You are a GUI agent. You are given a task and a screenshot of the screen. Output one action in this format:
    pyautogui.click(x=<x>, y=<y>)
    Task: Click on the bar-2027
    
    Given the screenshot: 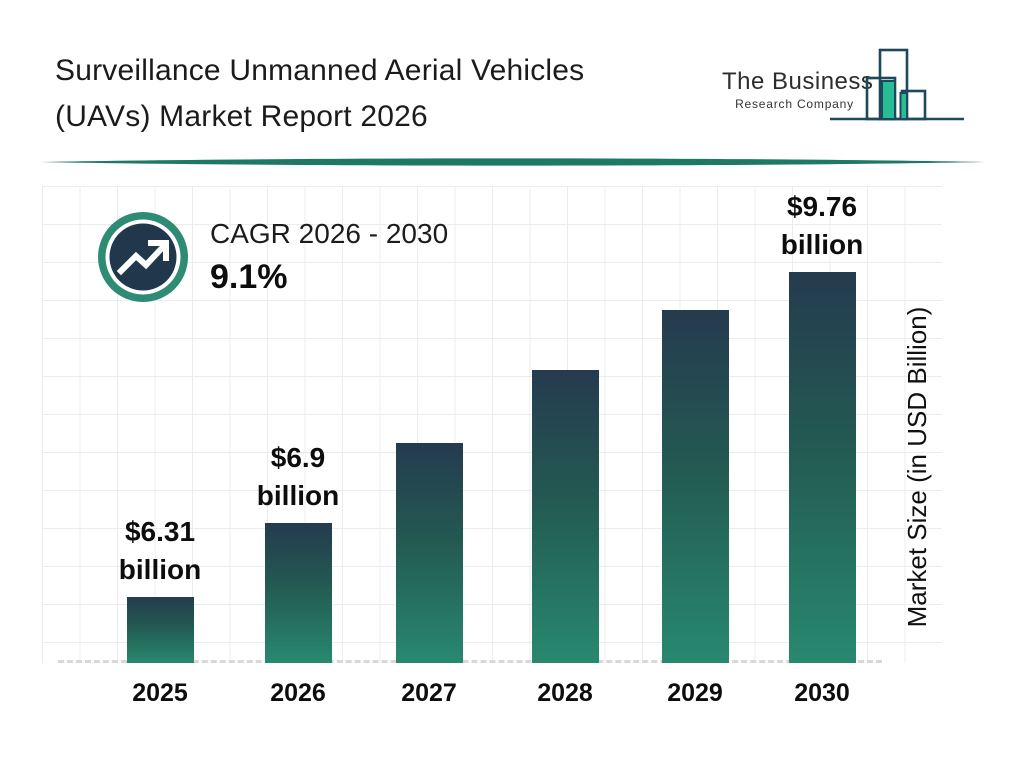 What is the action you would take?
    pyautogui.click(x=429, y=553)
    